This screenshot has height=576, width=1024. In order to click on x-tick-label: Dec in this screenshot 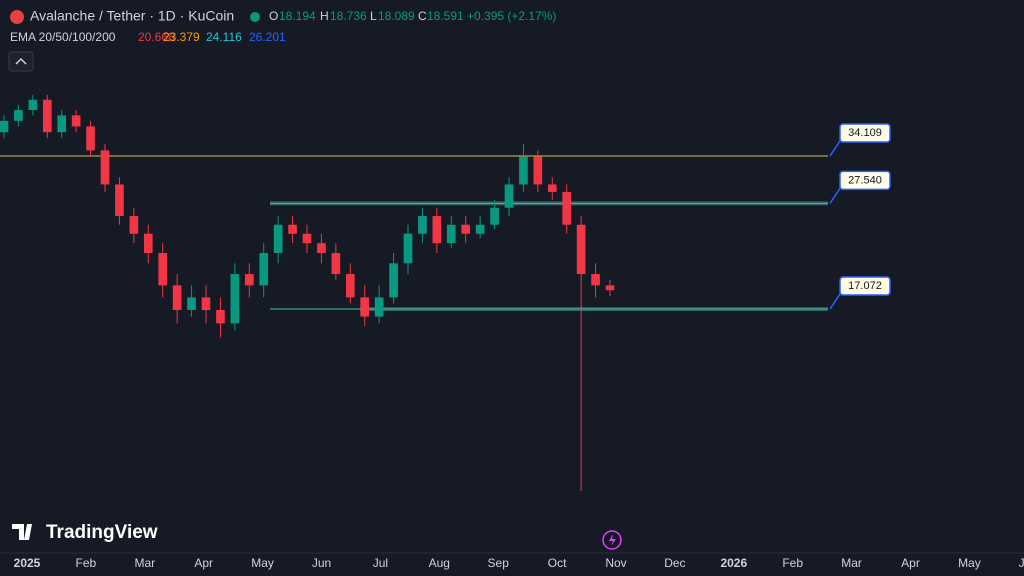, I will do `click(674, 563)`.